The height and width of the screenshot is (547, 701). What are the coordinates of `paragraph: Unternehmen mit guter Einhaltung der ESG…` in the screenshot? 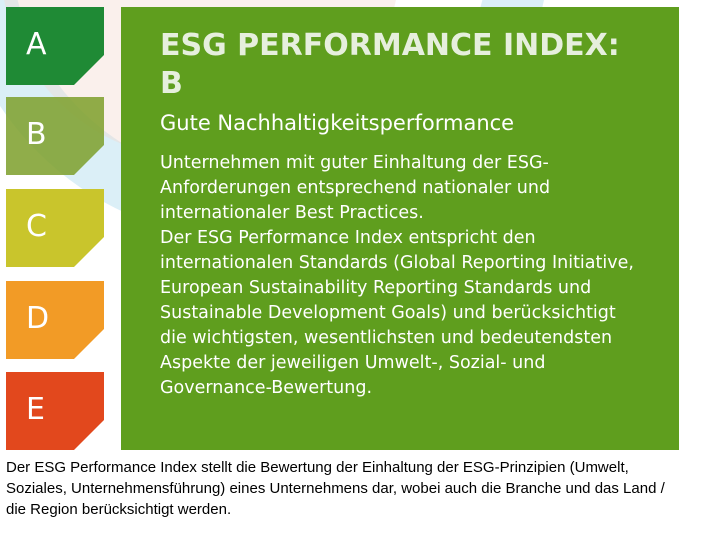 It's located at (355, 188).